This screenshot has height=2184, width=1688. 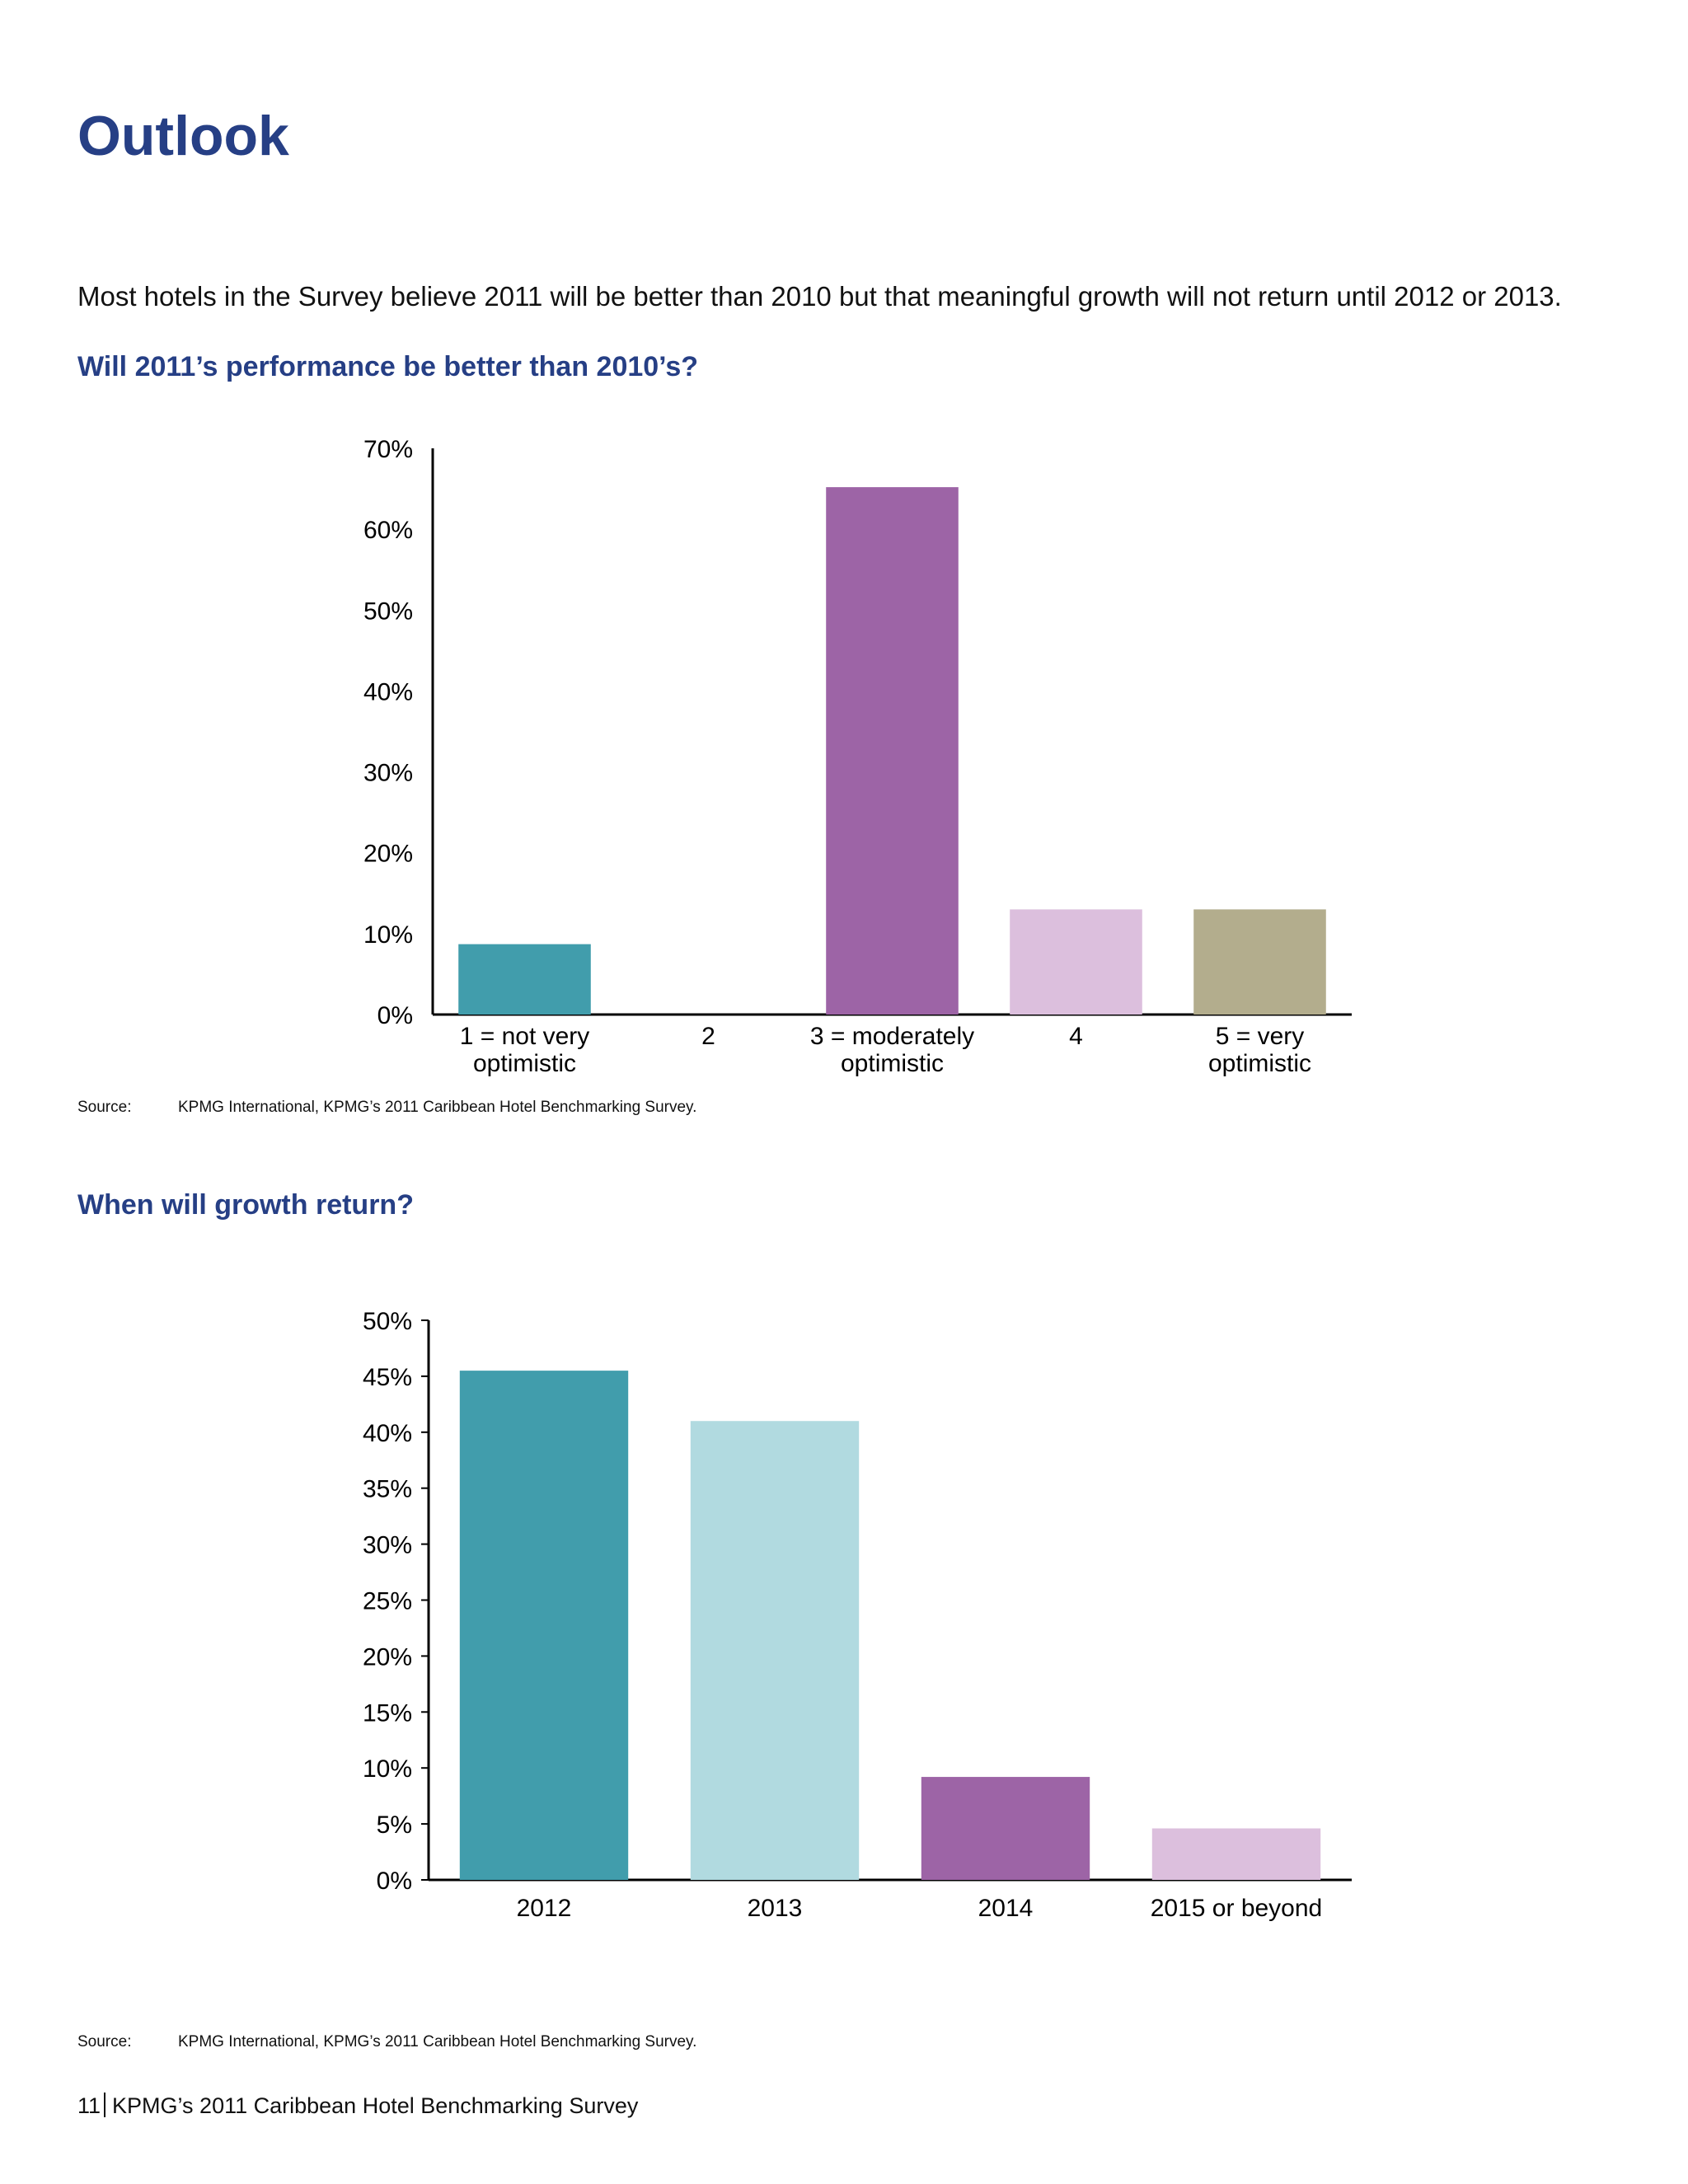 I want to click on page-title: Outlook, so click(x=183, y=136).